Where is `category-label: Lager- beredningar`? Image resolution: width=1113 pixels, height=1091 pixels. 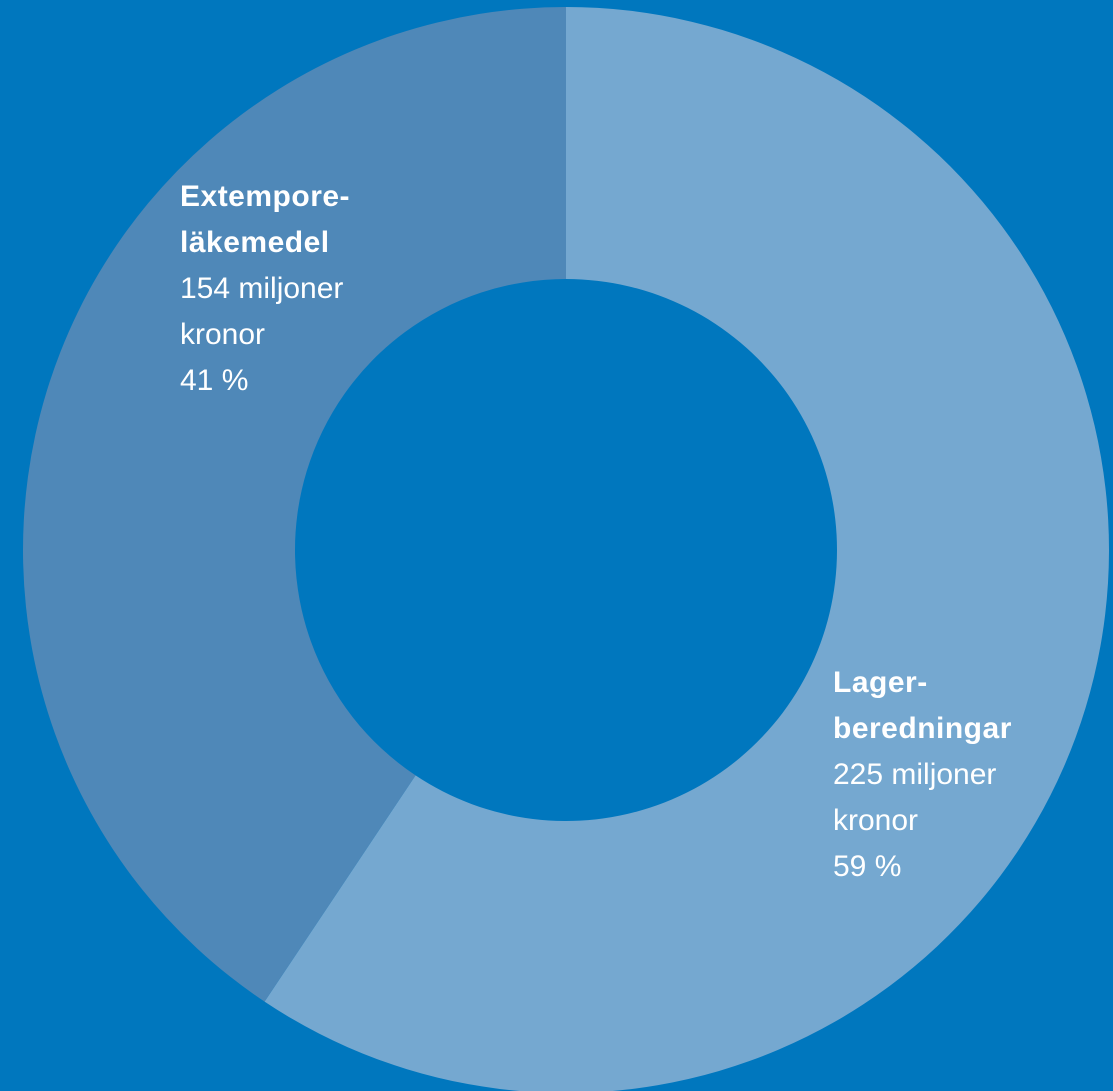 category-label: Lager- beredningar is located at coordinates (922, 705).